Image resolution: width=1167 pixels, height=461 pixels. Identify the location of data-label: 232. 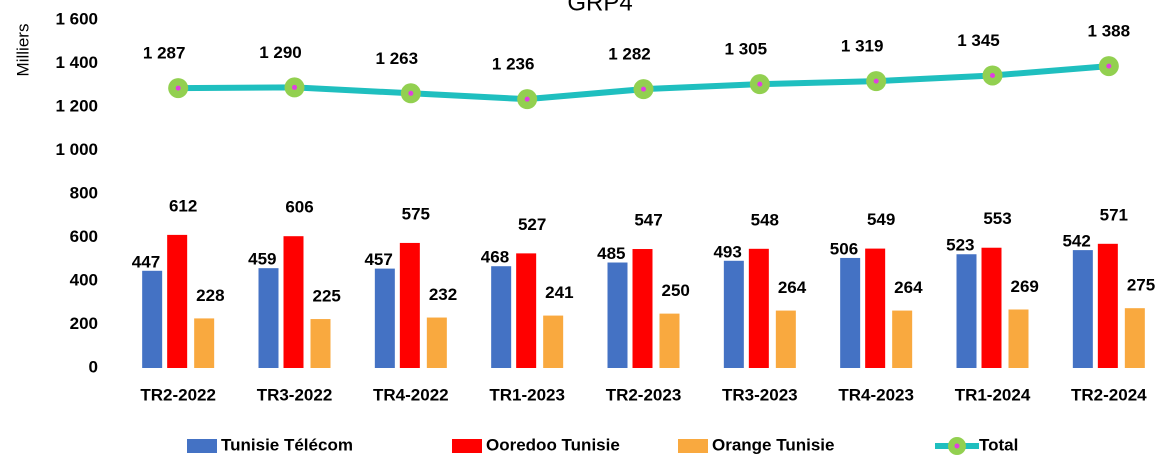
(443, 294).